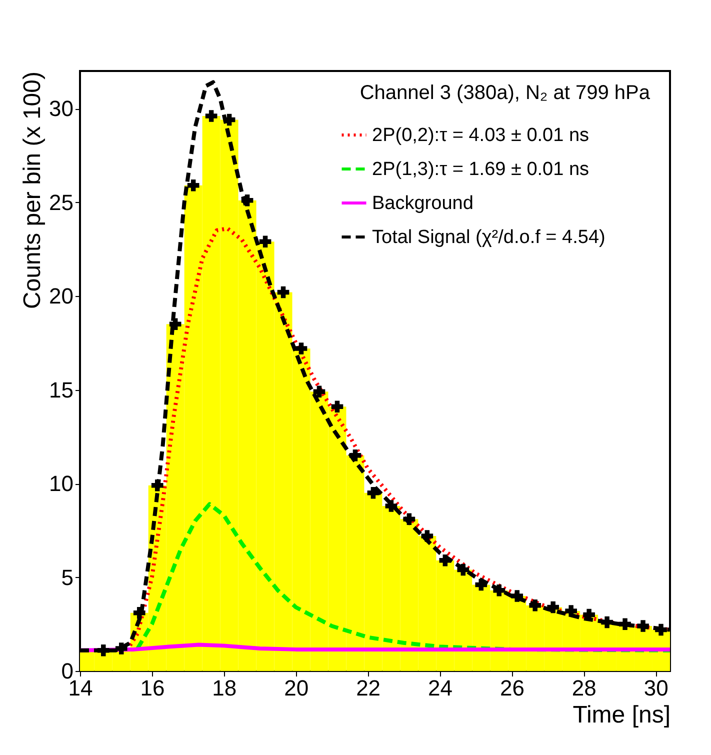 The image size is (711, 755). Describe the element at coordinates (296, 688) in the screenshot. I see `x-tick-label: 20` at that location.